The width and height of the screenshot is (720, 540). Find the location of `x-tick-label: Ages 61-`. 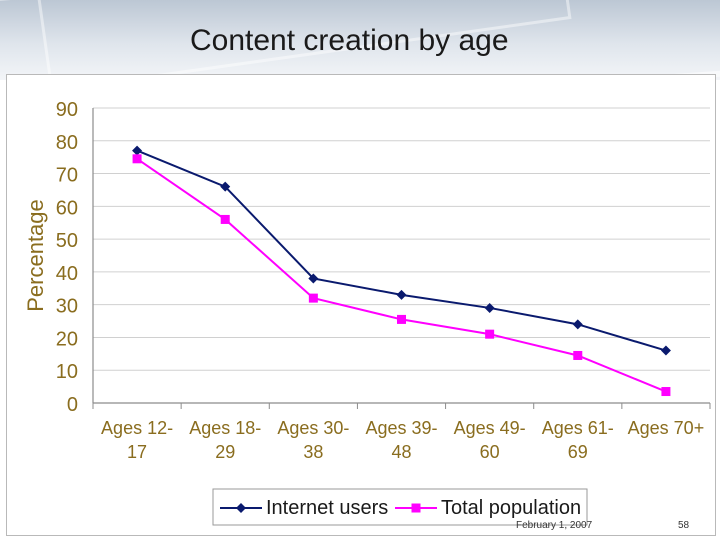

x-tick-label: Ages 61- is located at coordinates (578, 428).